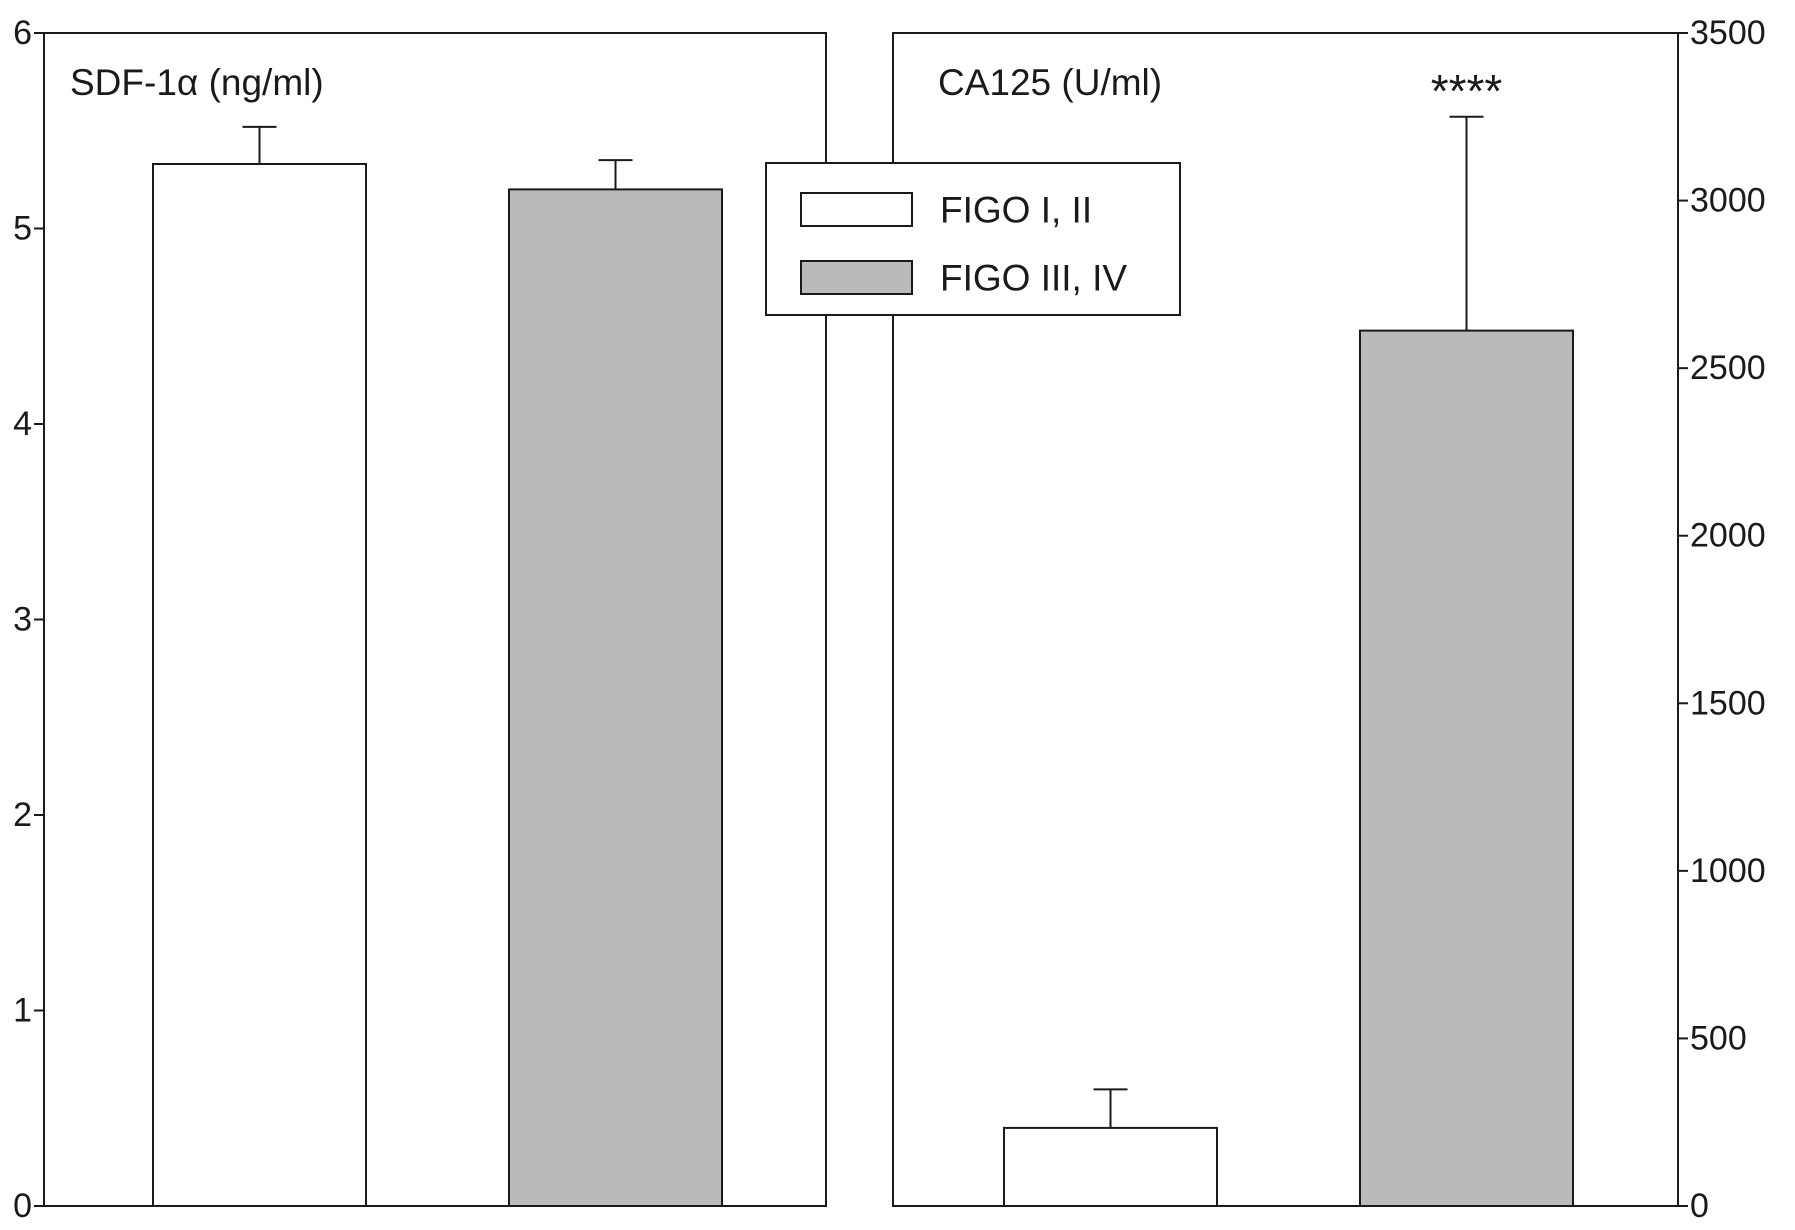 The width and height of the screenshot is (1795, 1230). What do you see at coordinates (197, 82) in the screenshot?
I see `panel-title: SDF-1α (ng/ml)` at bounding box center [197, 82].